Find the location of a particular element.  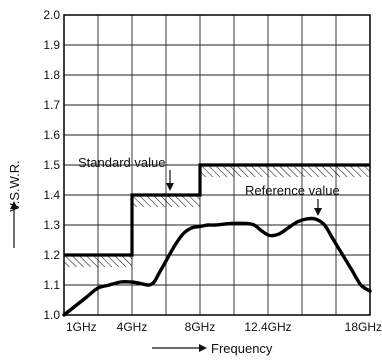

standard-value-label: Standard value is located at coordinates (121, 162).